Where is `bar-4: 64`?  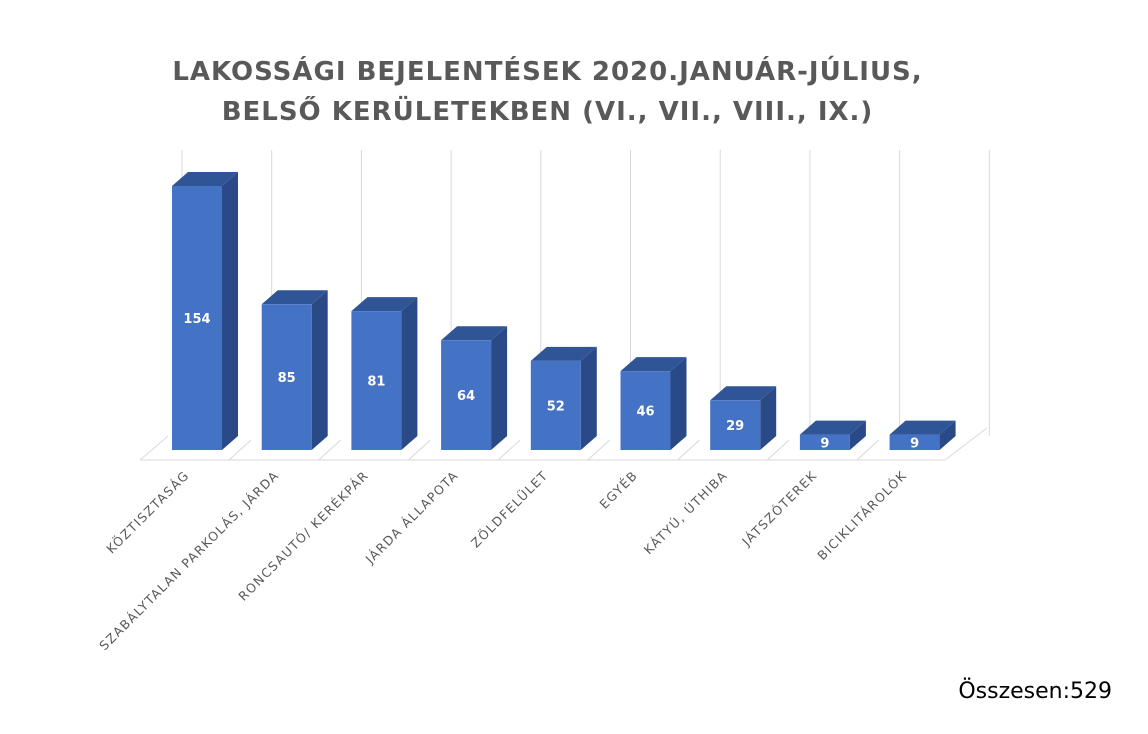 bar-4: 64 is located at coordinates (474, 388).